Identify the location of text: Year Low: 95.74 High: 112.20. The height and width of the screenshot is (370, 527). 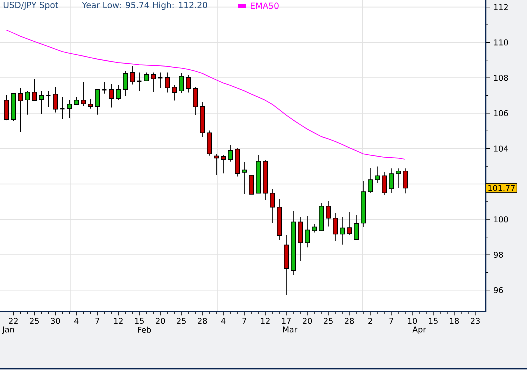
(145, 6).